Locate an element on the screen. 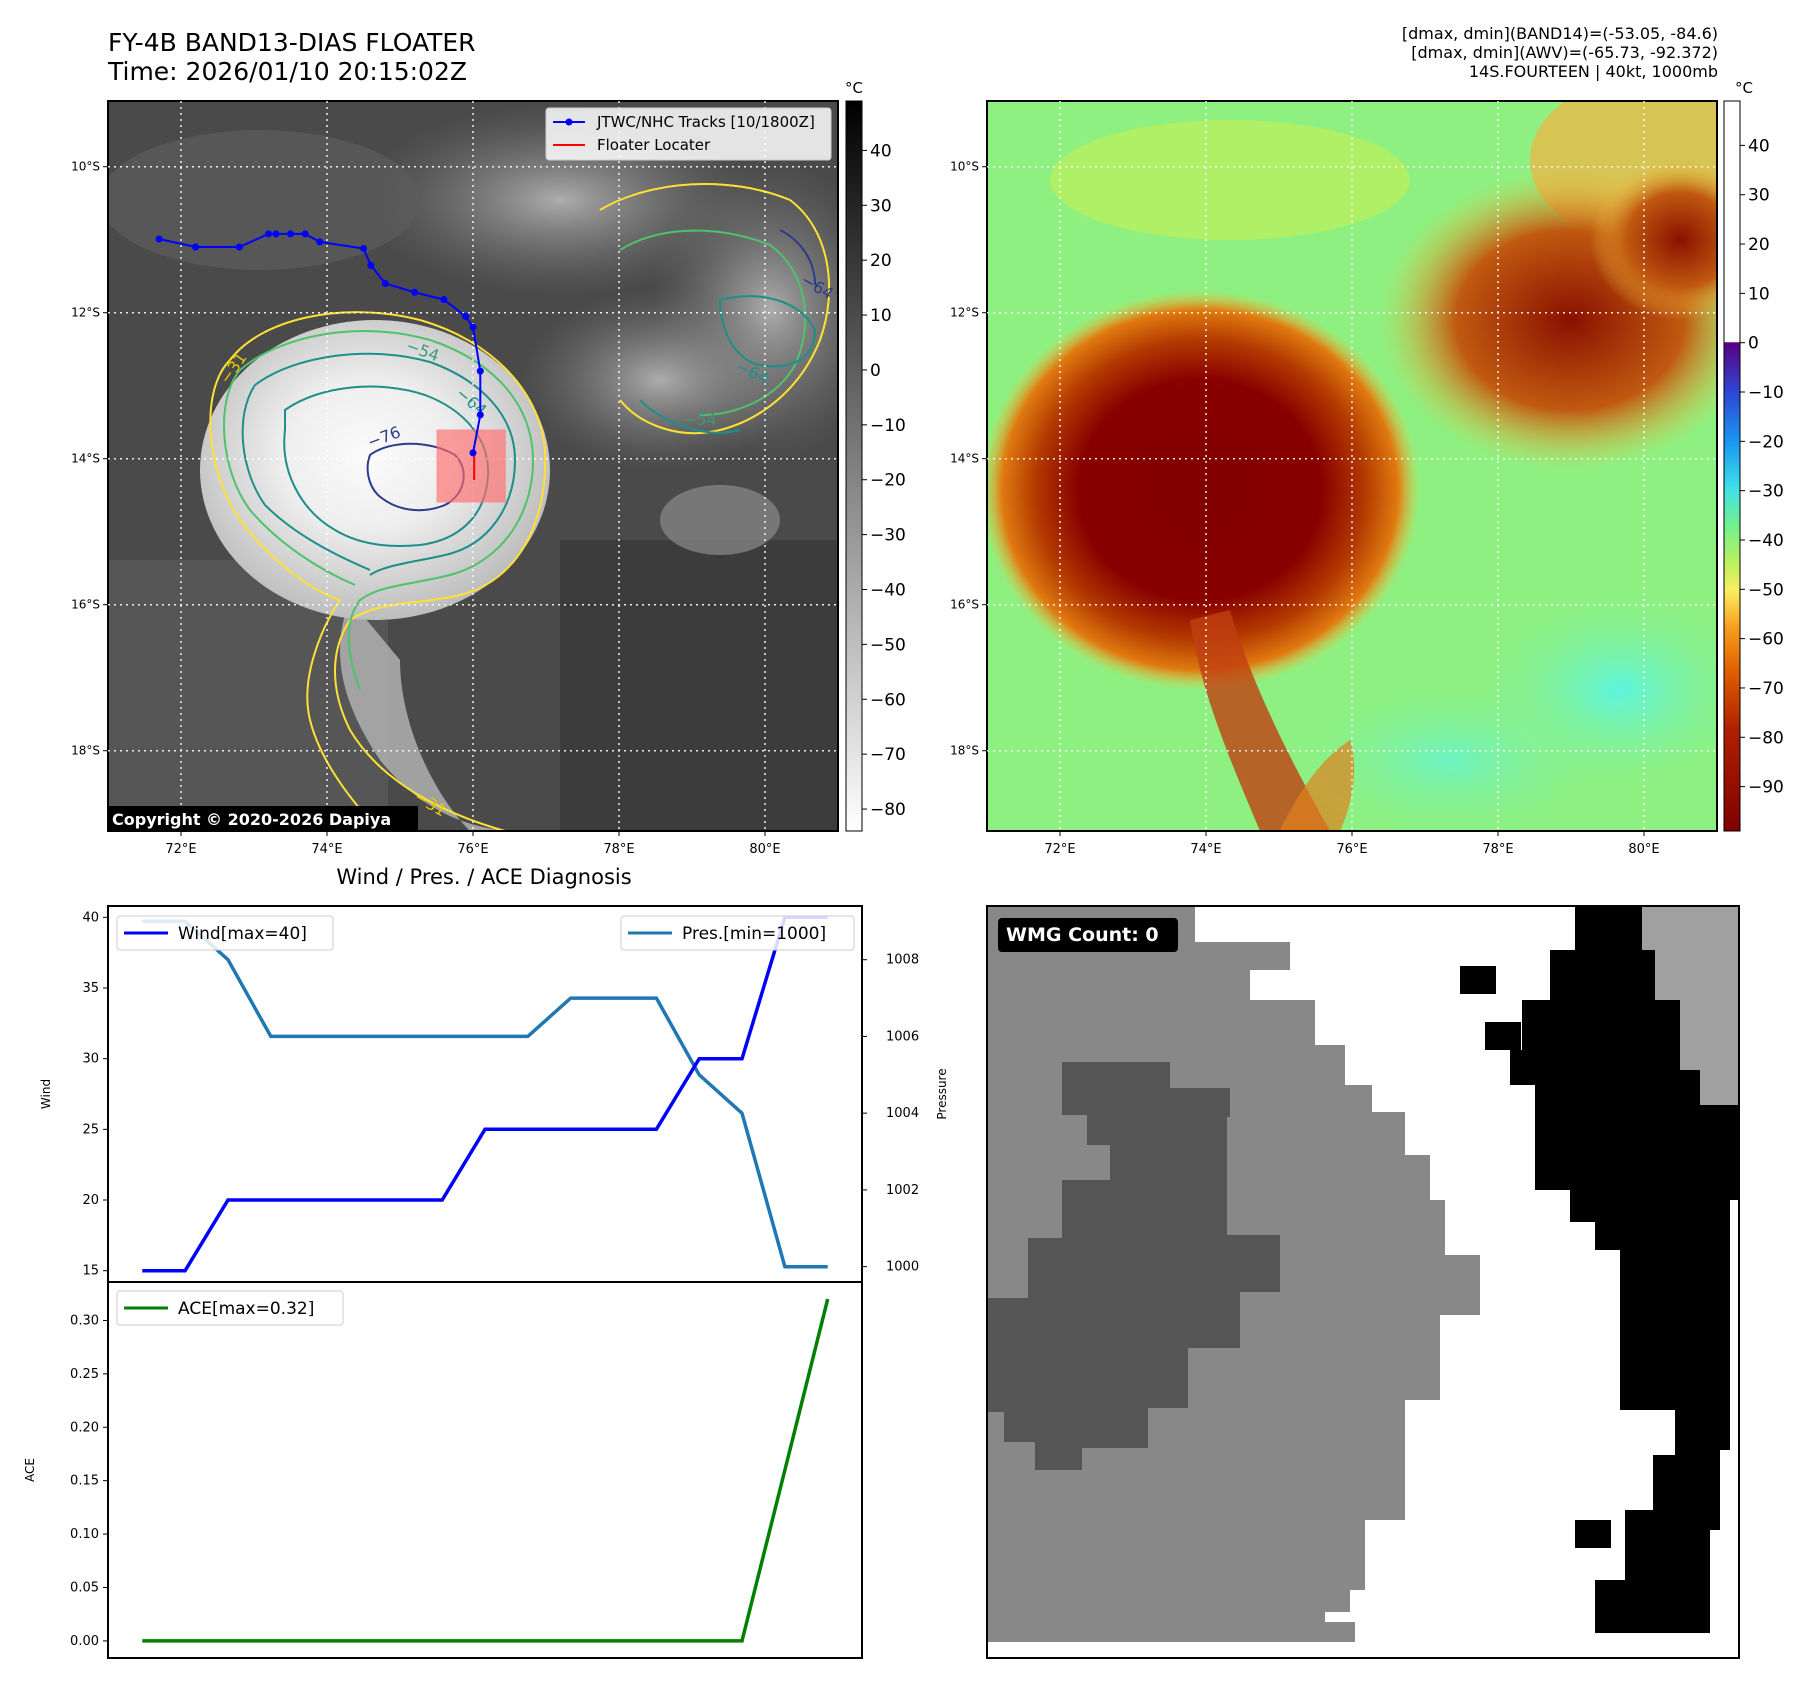 This screenshot has height=1690, width=1801. legend-track-marker is located at coordinates (569, 122).